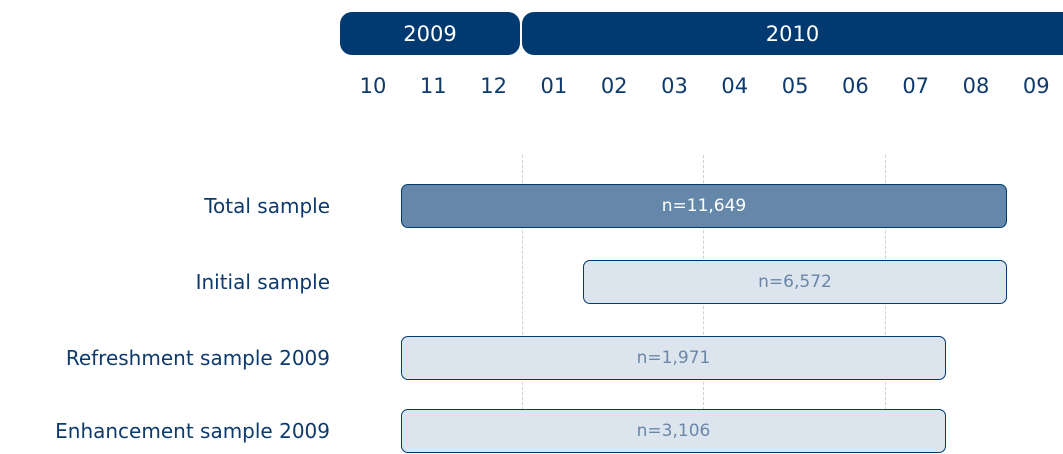 Image resolution: width=1063 pixels, height=454 pixels. What do you see at coordinates (430, 33) in the screenshot?
I see `year-header: 2009` at bounding box center [430, 33].